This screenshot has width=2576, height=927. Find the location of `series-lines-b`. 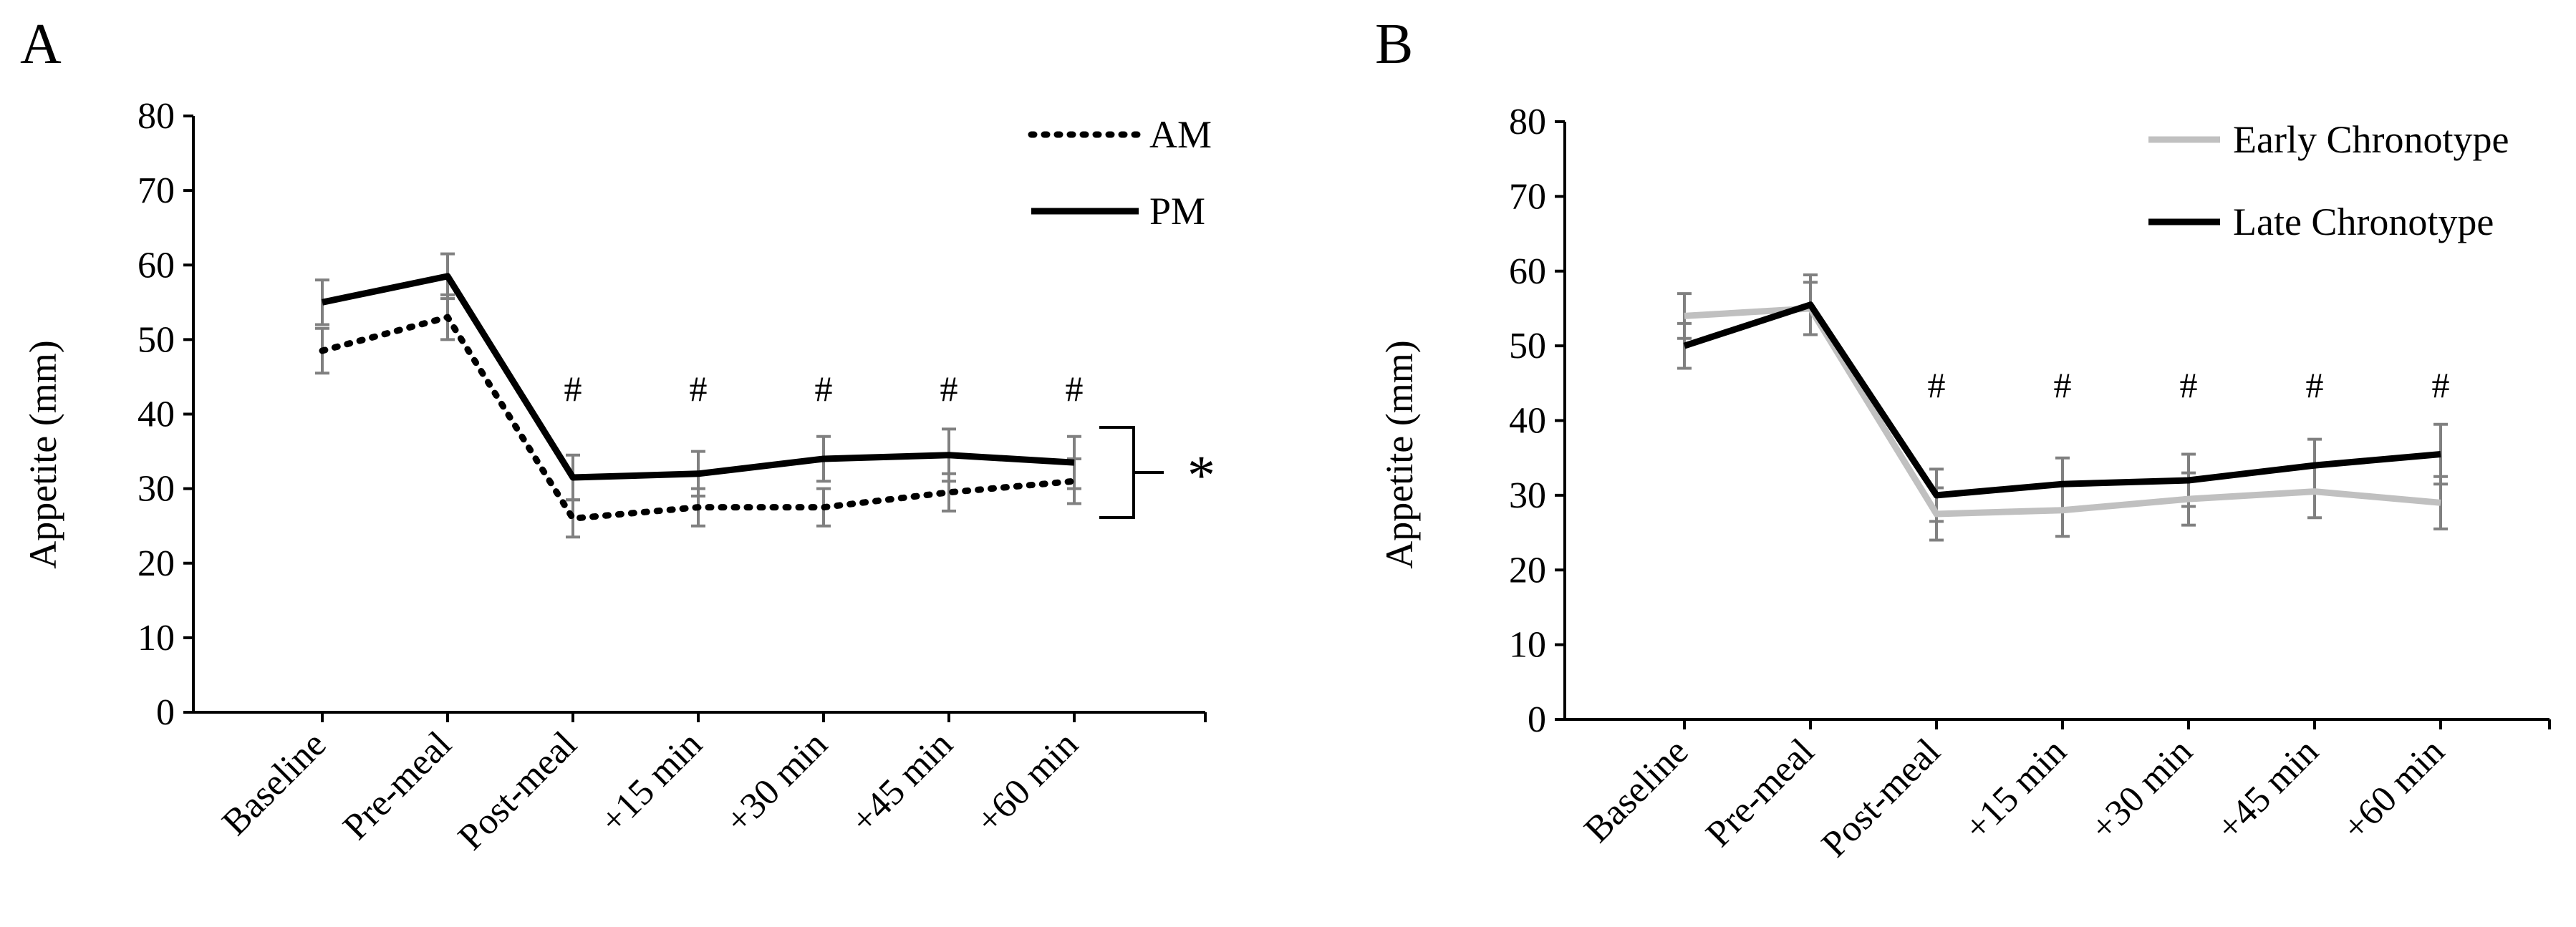

series-lines-b is located at coordinates (2062, 409).